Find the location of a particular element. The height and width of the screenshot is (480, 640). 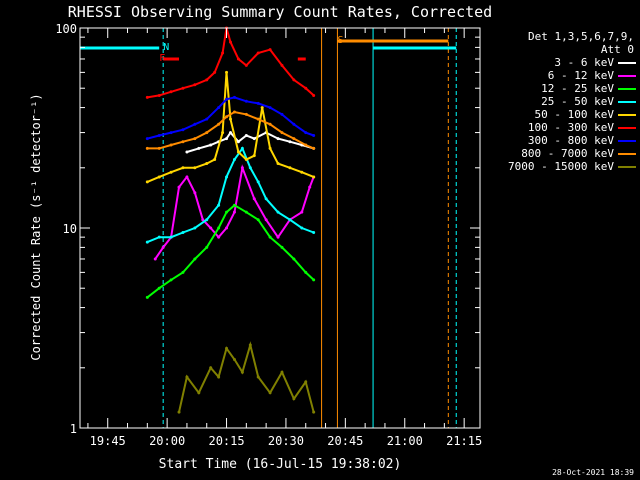

legend-item: 300 - 800 keV is located at coordinates (557, 140).